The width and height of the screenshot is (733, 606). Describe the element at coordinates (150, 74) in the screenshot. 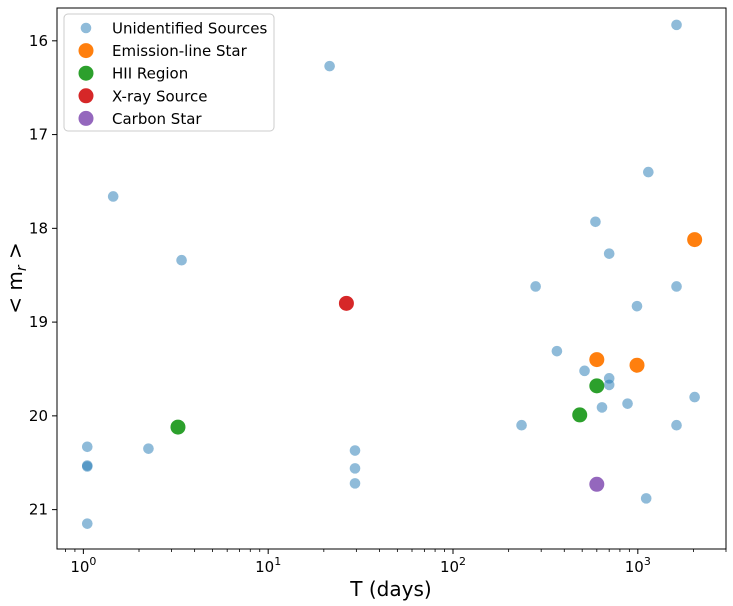

I see `legend-label: HII Region` at that location.